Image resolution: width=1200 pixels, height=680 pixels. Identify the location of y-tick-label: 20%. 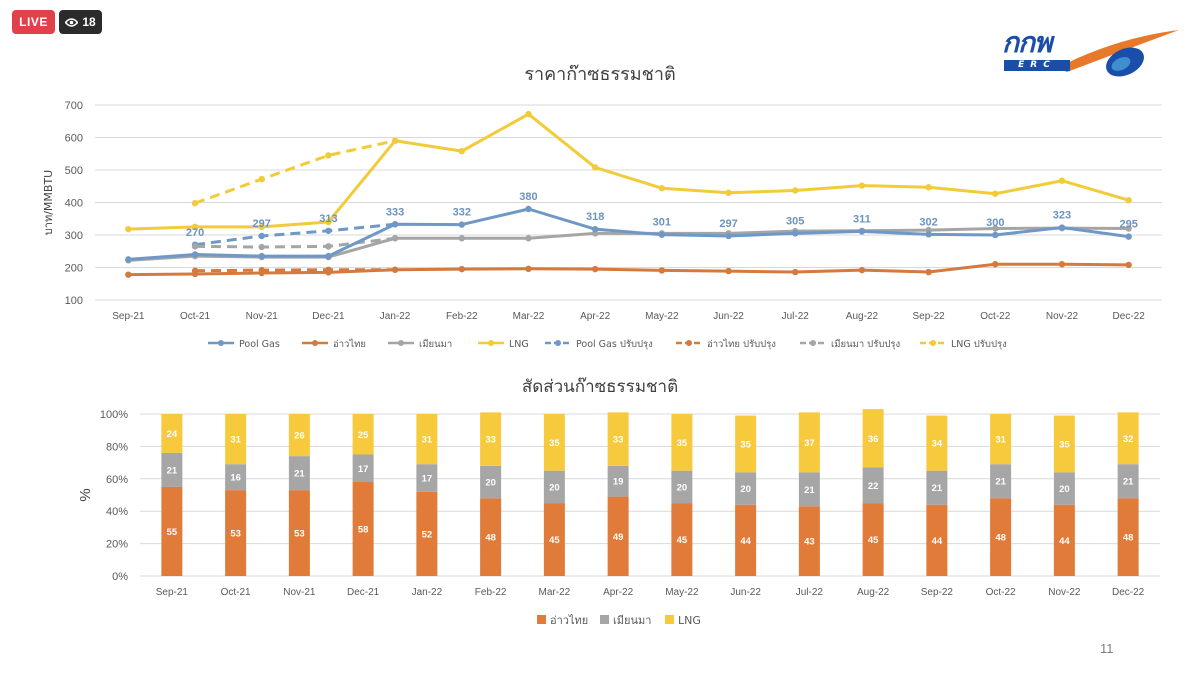
(117, 545).